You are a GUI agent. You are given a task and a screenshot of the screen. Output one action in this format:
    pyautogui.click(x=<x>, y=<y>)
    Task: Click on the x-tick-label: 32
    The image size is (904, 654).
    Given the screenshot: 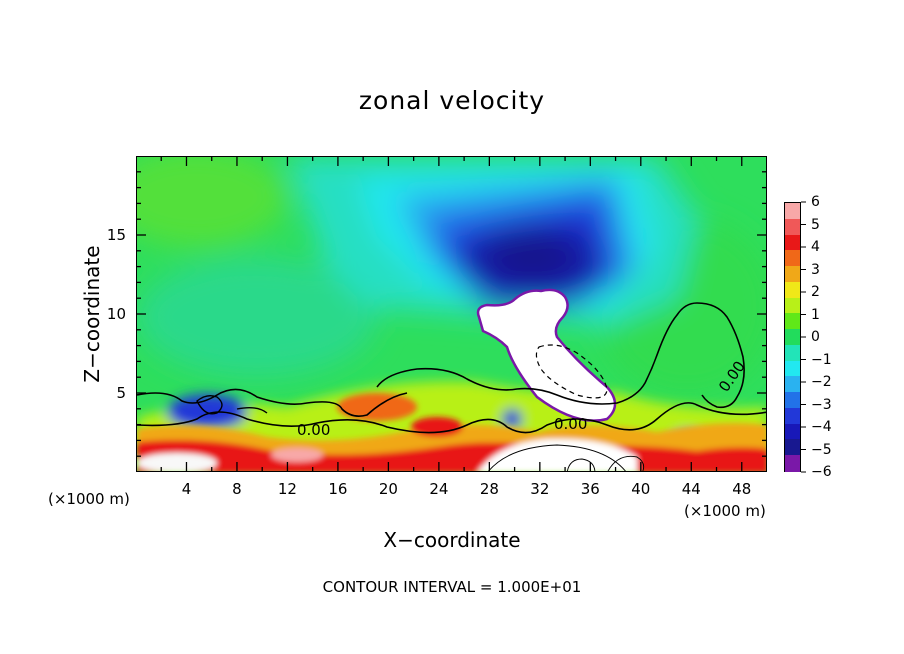 What is the action you would take?
    pyautogui.click(x=540, y=489)
    